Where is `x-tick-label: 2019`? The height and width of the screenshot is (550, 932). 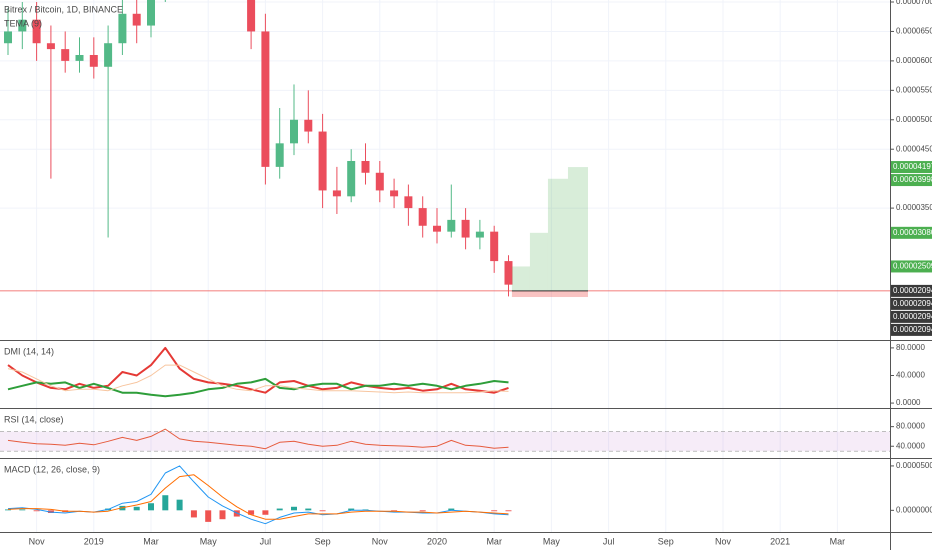 x-tick-label: 2019 is located at coordinates (94, 541).